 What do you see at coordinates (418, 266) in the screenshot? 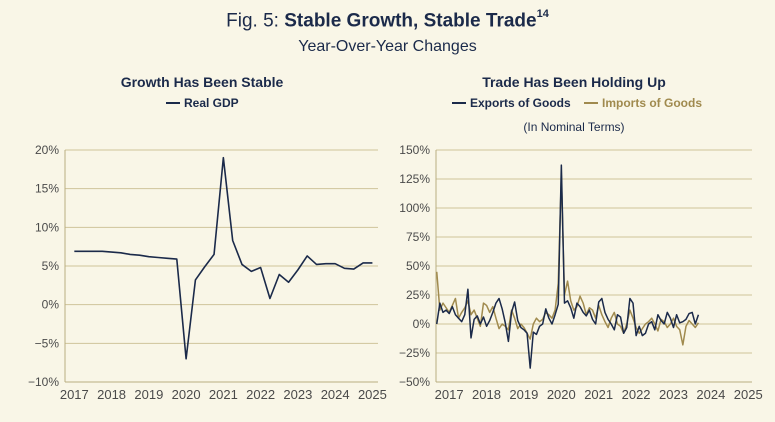
I see `y-tick-label: 50%` at bounding box center [418, 266].